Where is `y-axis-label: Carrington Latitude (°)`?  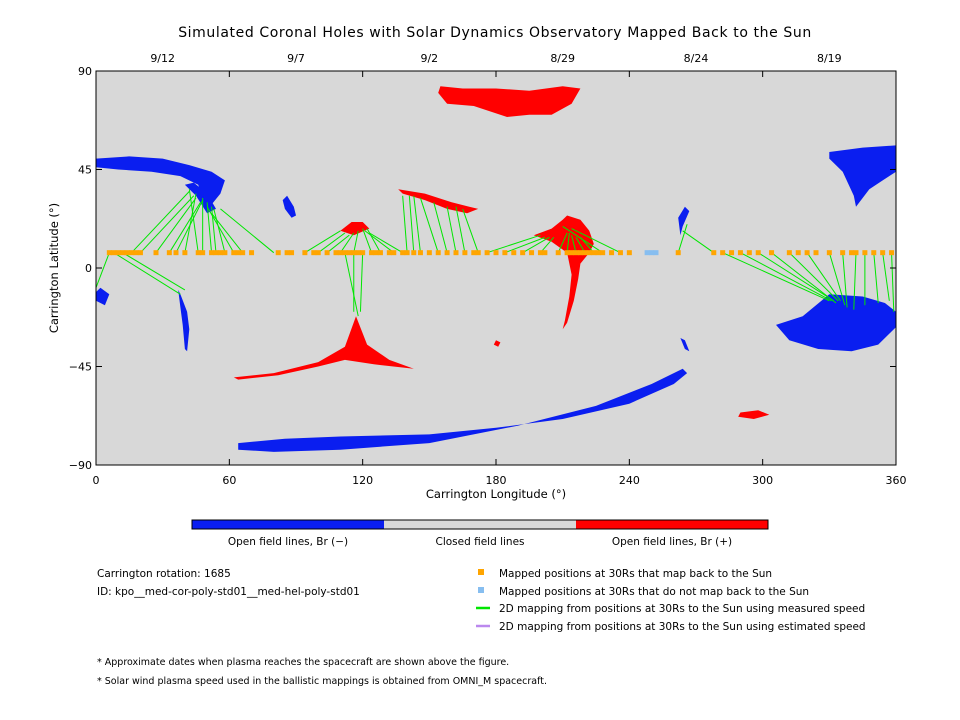
y-axis-label: Carrington Latitude (°) is located at coordinates (54, 268).